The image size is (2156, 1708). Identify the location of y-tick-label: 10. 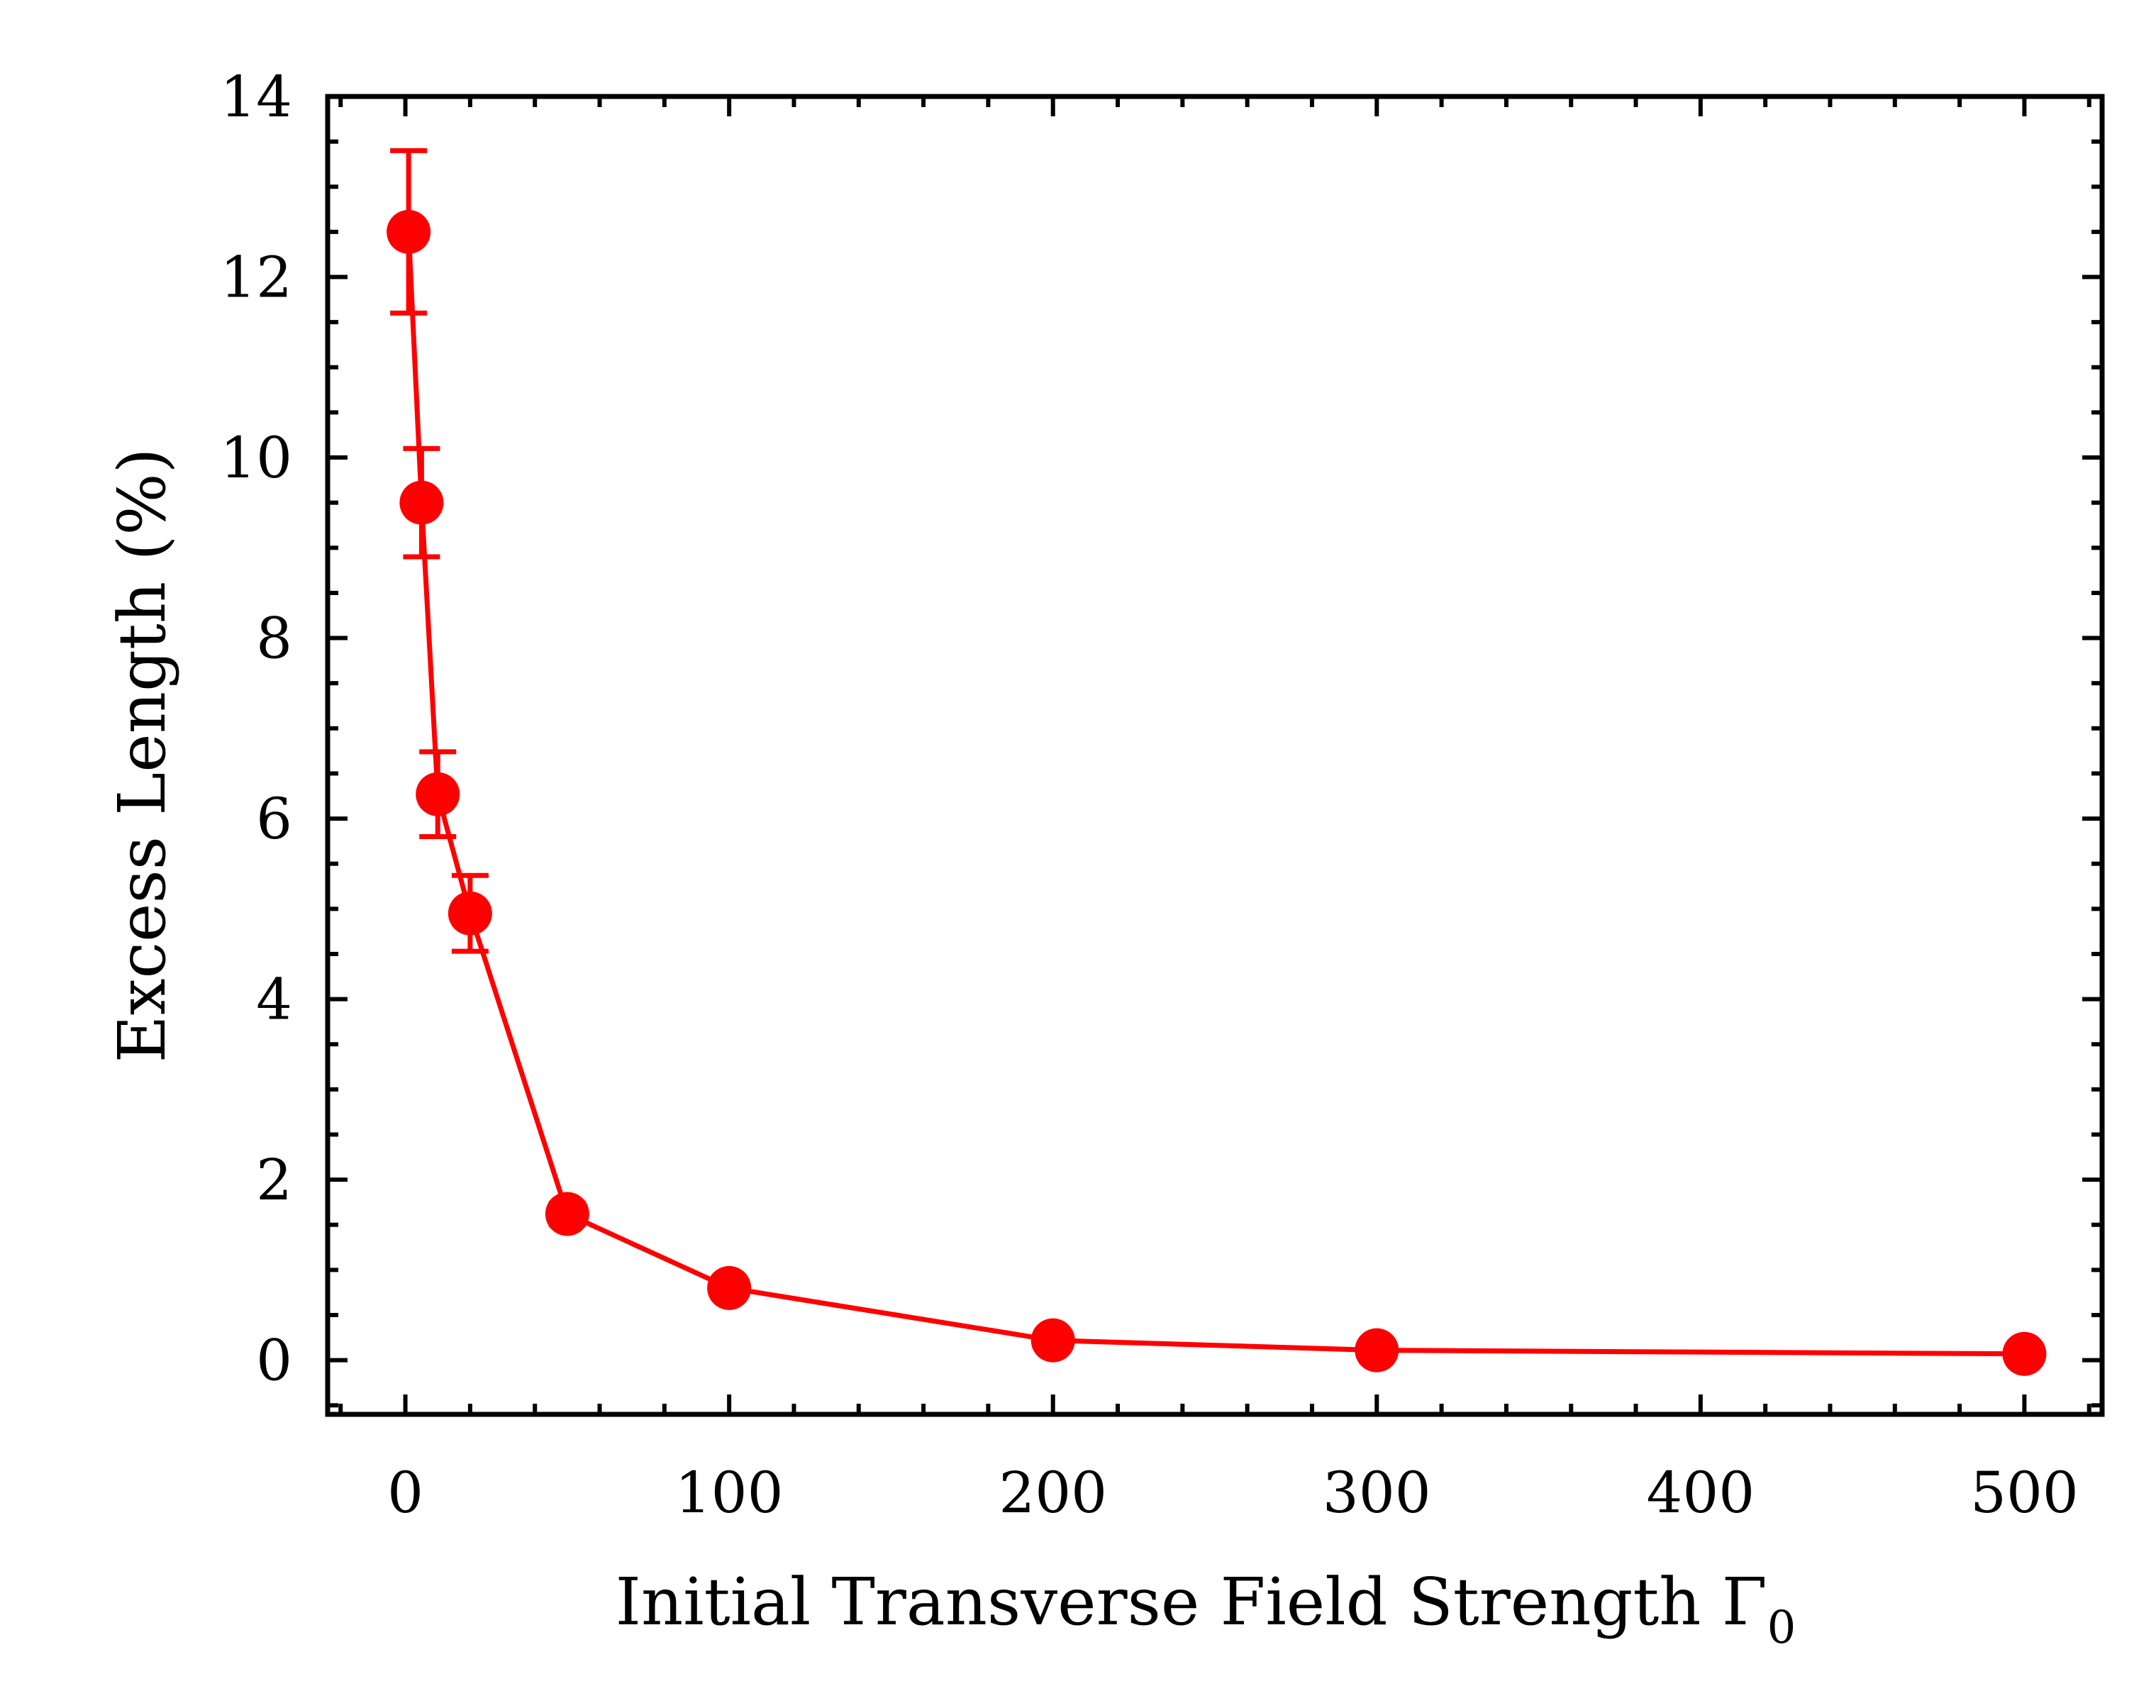
(256, 458).